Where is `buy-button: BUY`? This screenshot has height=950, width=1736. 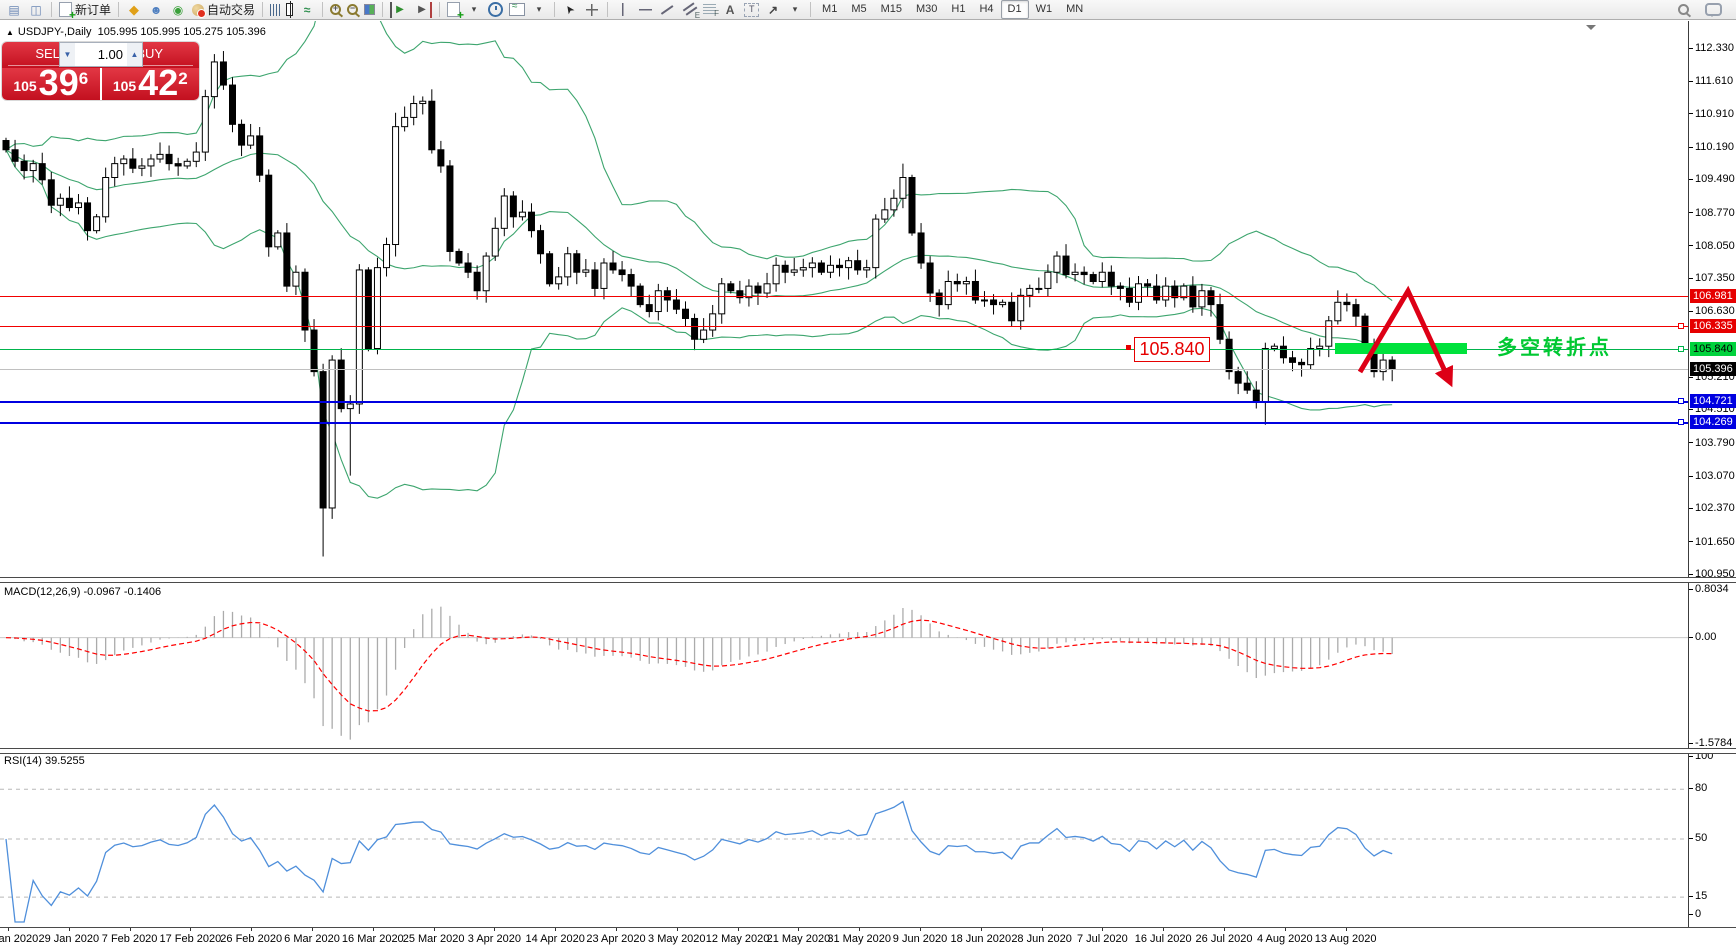
buy-button: BUY is located at coordinates (149, 54).